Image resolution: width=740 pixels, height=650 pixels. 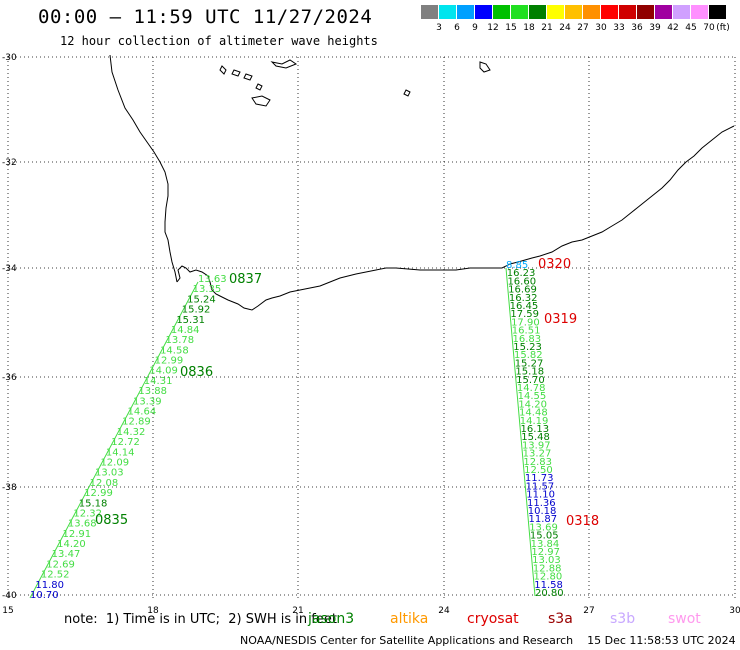 I want to click on legend-label: 15, so click(x=511, y=28).